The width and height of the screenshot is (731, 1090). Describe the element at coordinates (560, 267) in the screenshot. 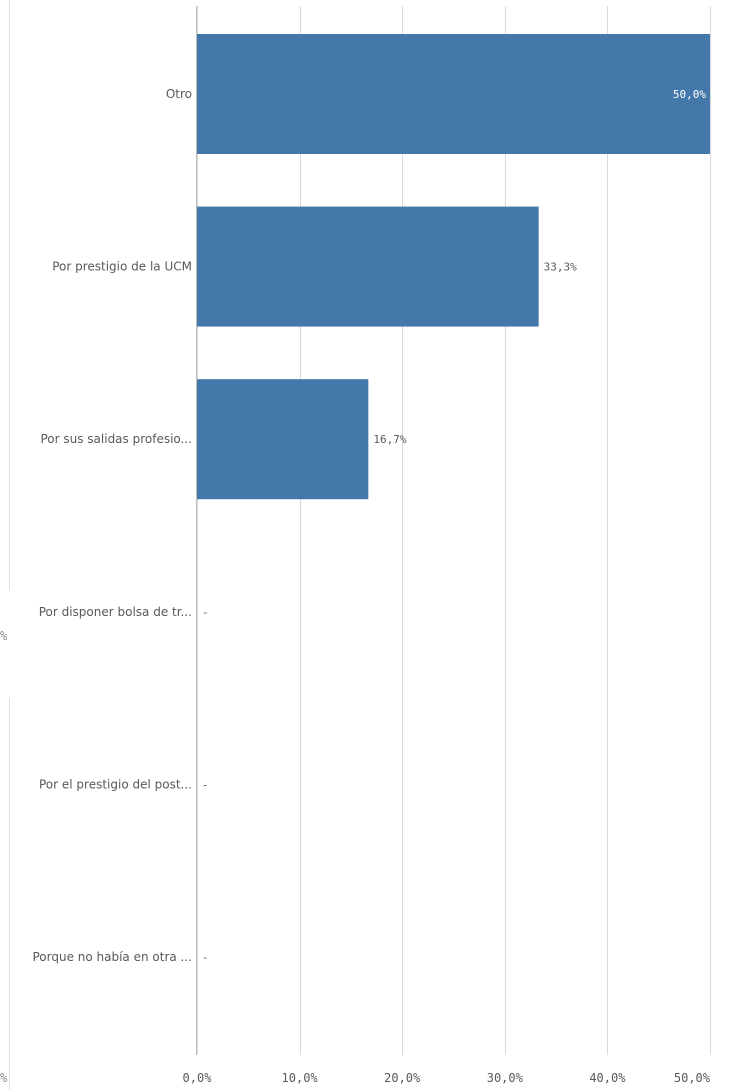

I see `value-label: 33,3%` at that location.